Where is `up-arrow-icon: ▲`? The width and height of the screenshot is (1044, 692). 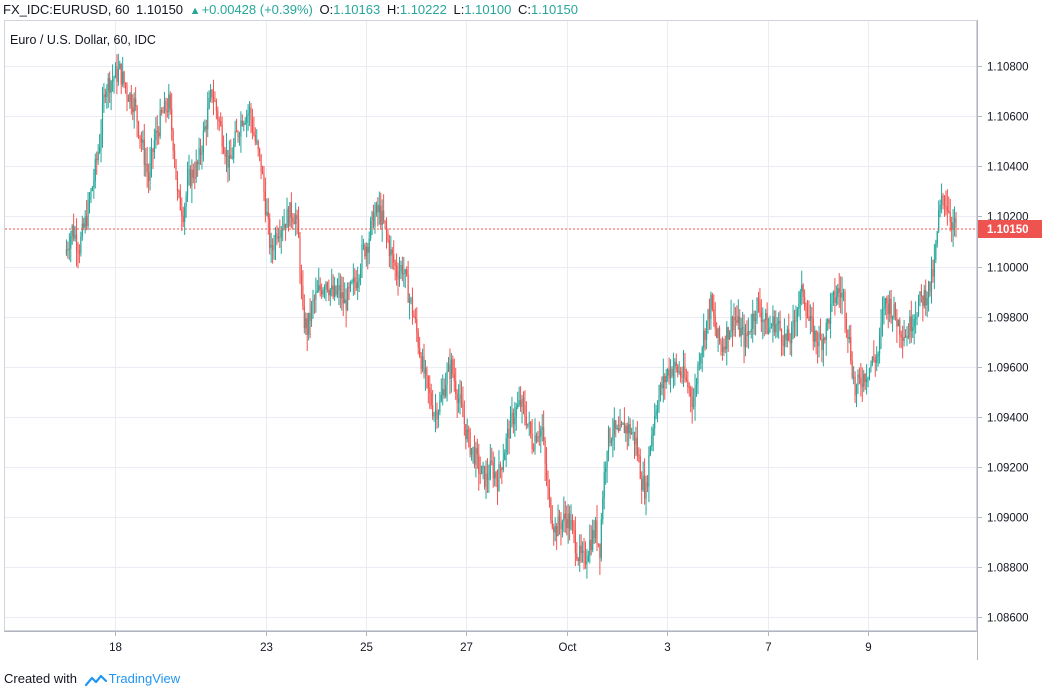
up-arrow-icon: ▲ is located at coordinates (195, 11).